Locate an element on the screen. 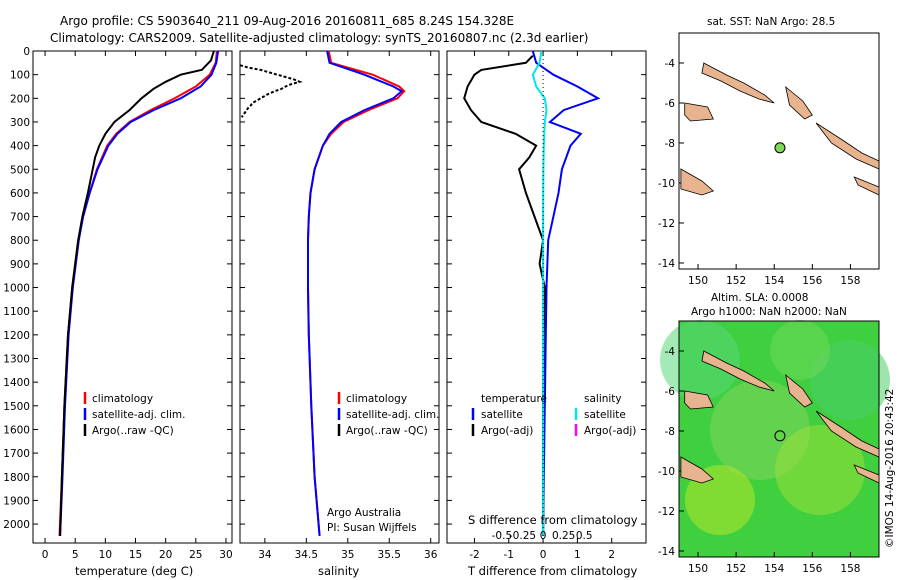  map-x-tick-label: 158 is located at coordinates (850, 569).